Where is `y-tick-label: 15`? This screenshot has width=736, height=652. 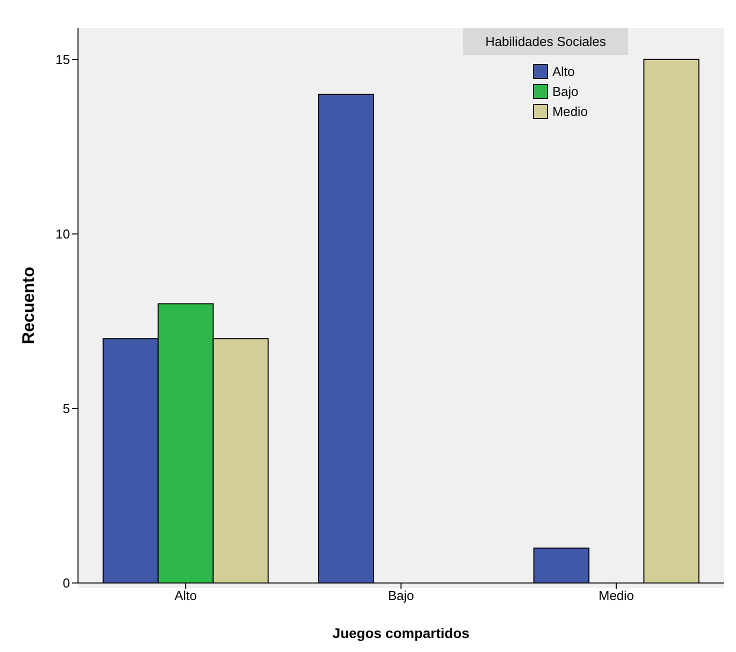
y-tick-label: 15 is located at coordinates (63, 60).